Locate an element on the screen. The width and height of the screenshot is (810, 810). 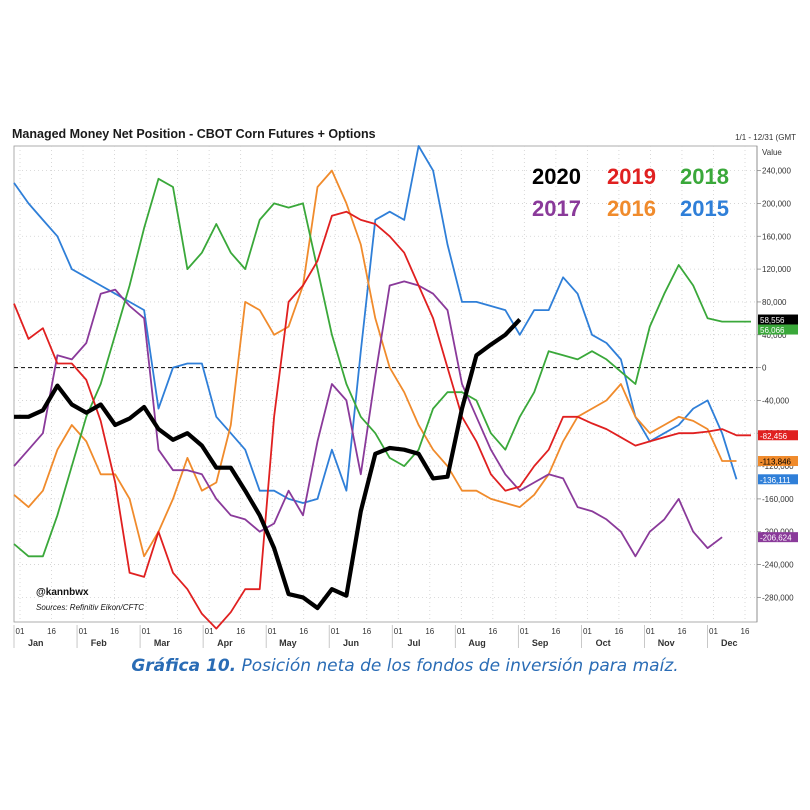
end-label: -113,846 is located at coordinates (776, 462).